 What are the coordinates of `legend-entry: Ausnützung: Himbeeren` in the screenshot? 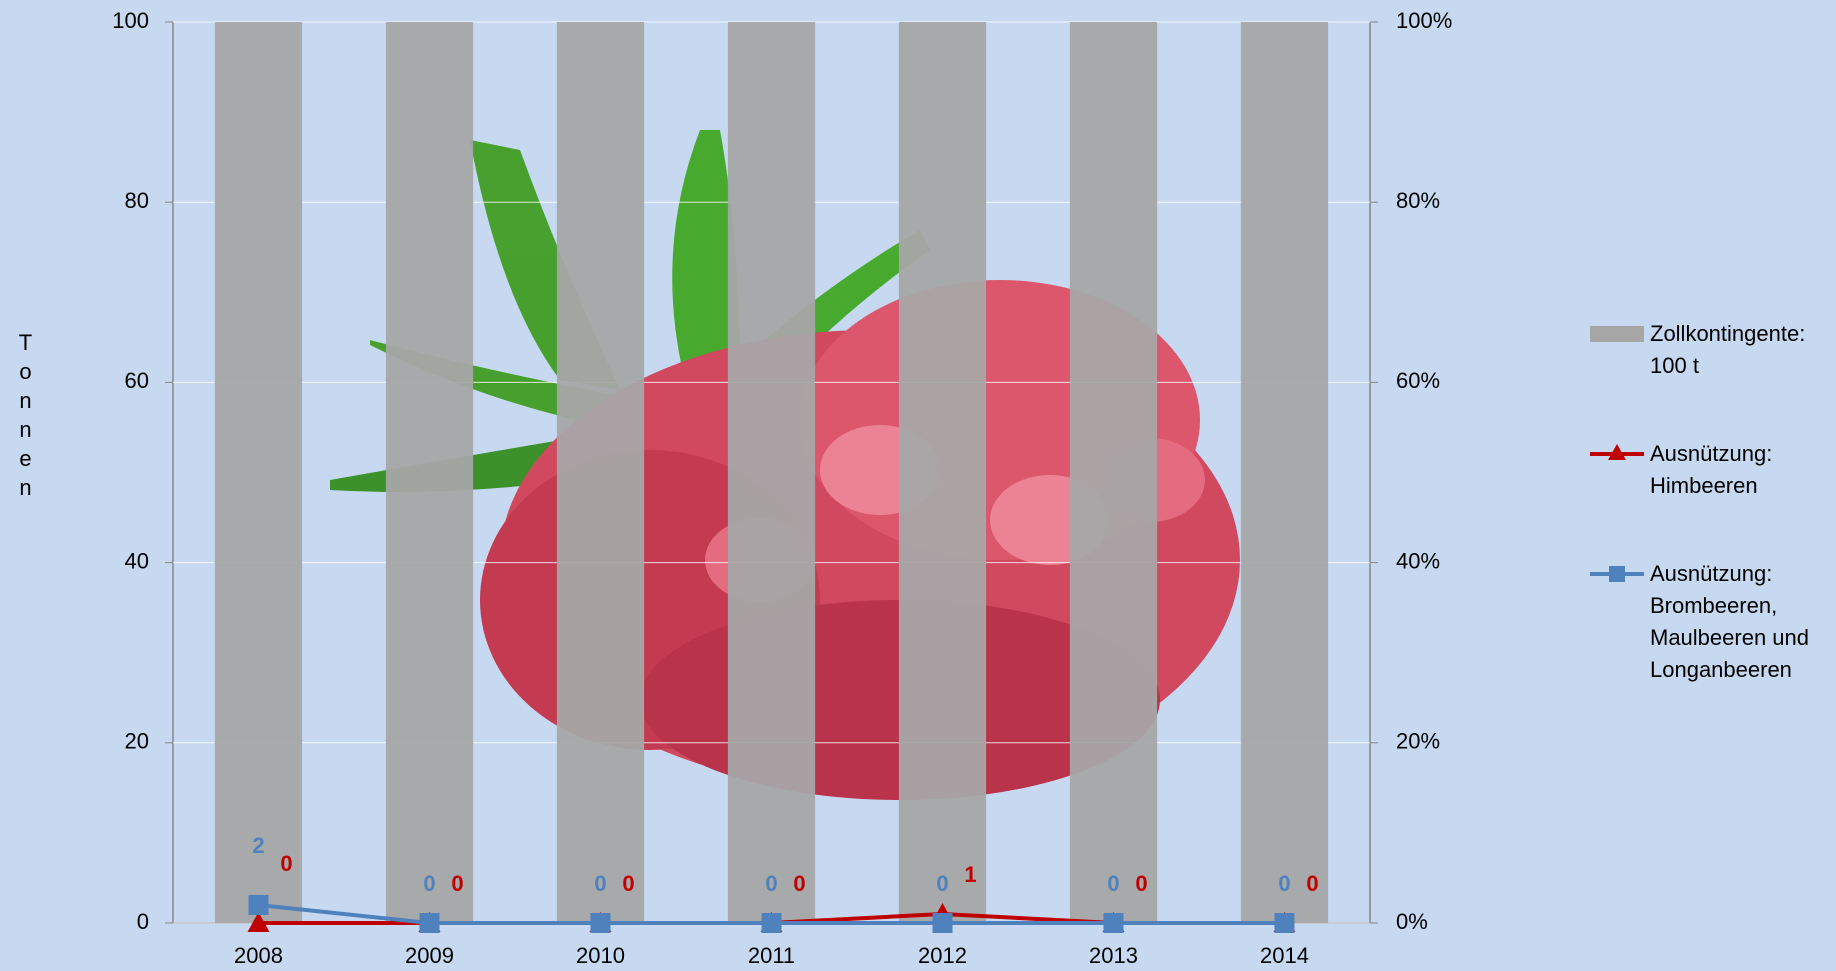 It's located at (1713, 470).